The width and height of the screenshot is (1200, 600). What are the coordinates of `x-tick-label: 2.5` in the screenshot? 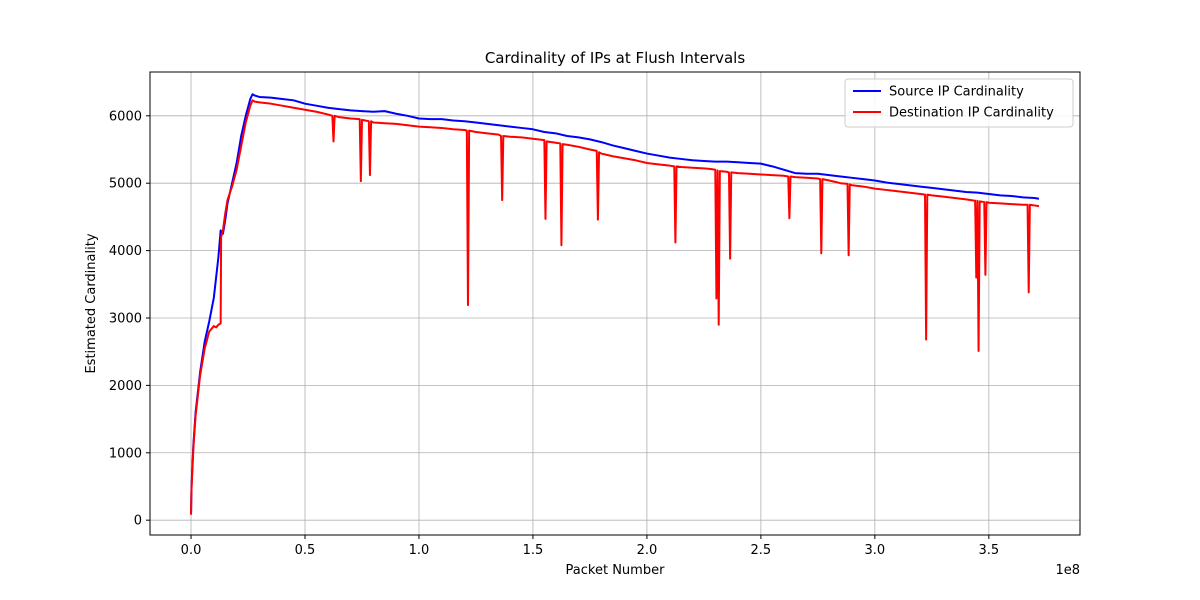 It's located at (761, 550).